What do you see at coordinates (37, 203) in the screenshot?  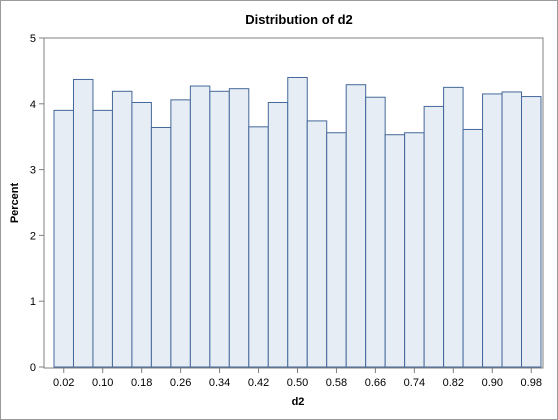 I see `y-axis: 0 1 2 3 4 5` at bounding box center [37, 203].